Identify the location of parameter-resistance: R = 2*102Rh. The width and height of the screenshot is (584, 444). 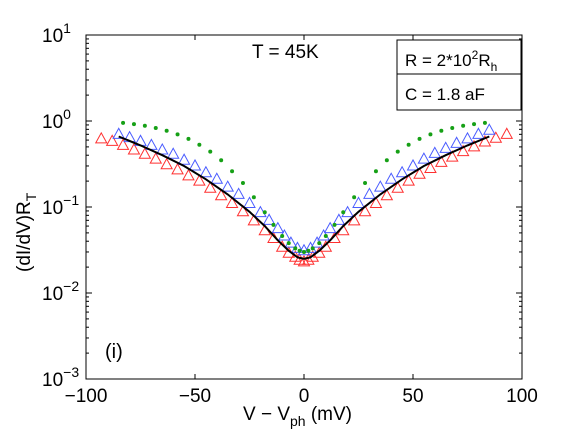
(451, 61).